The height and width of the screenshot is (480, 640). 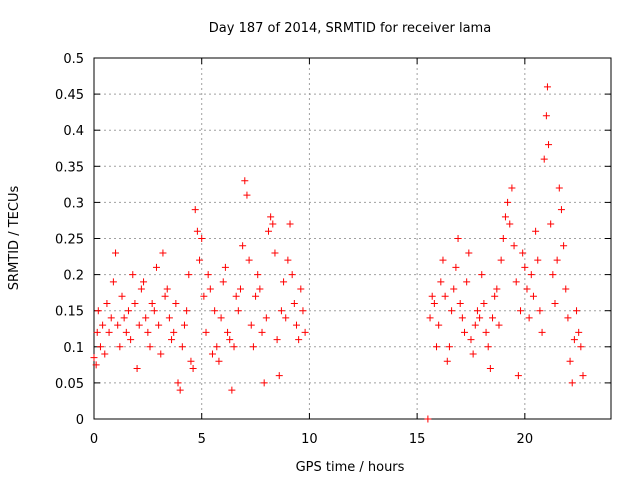 What do you see at coordinates (73, 348) in the screenshot?
I see `y-tick-label: 0.1` at bounding box center [73, 348].